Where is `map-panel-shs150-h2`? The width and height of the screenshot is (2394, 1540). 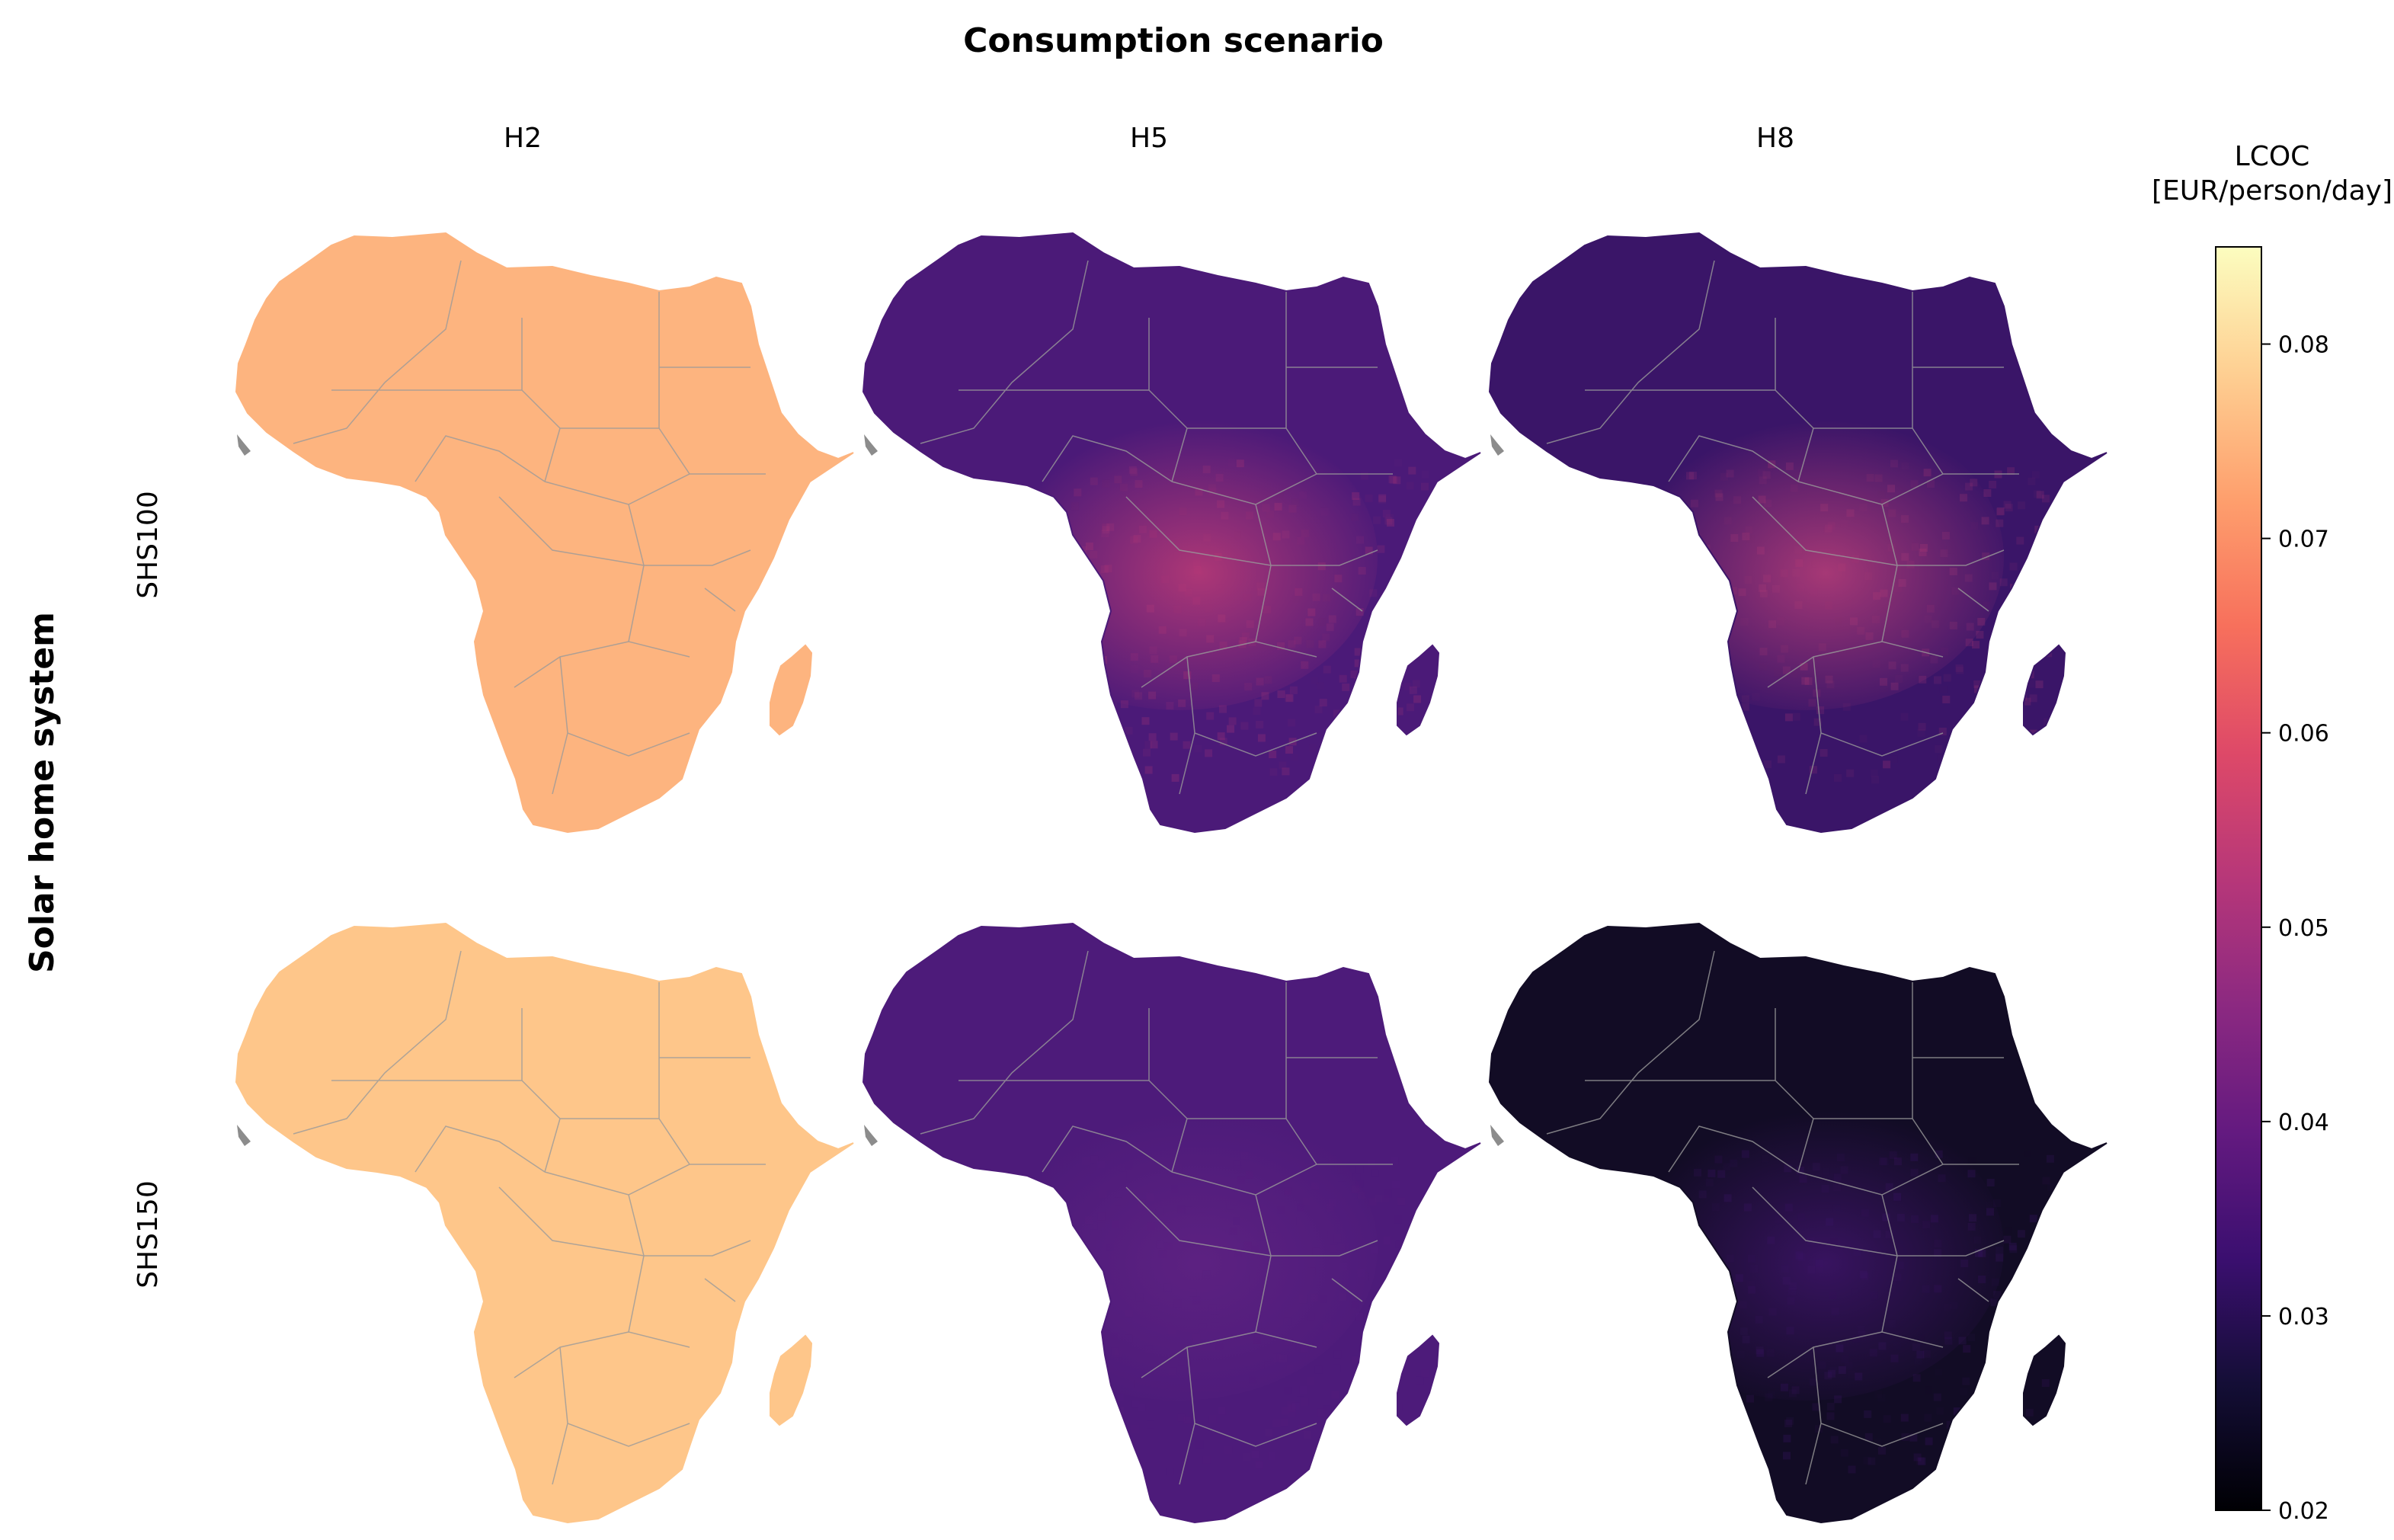
map-panel-shs150-h2 is located at coordinates (545, 1223).